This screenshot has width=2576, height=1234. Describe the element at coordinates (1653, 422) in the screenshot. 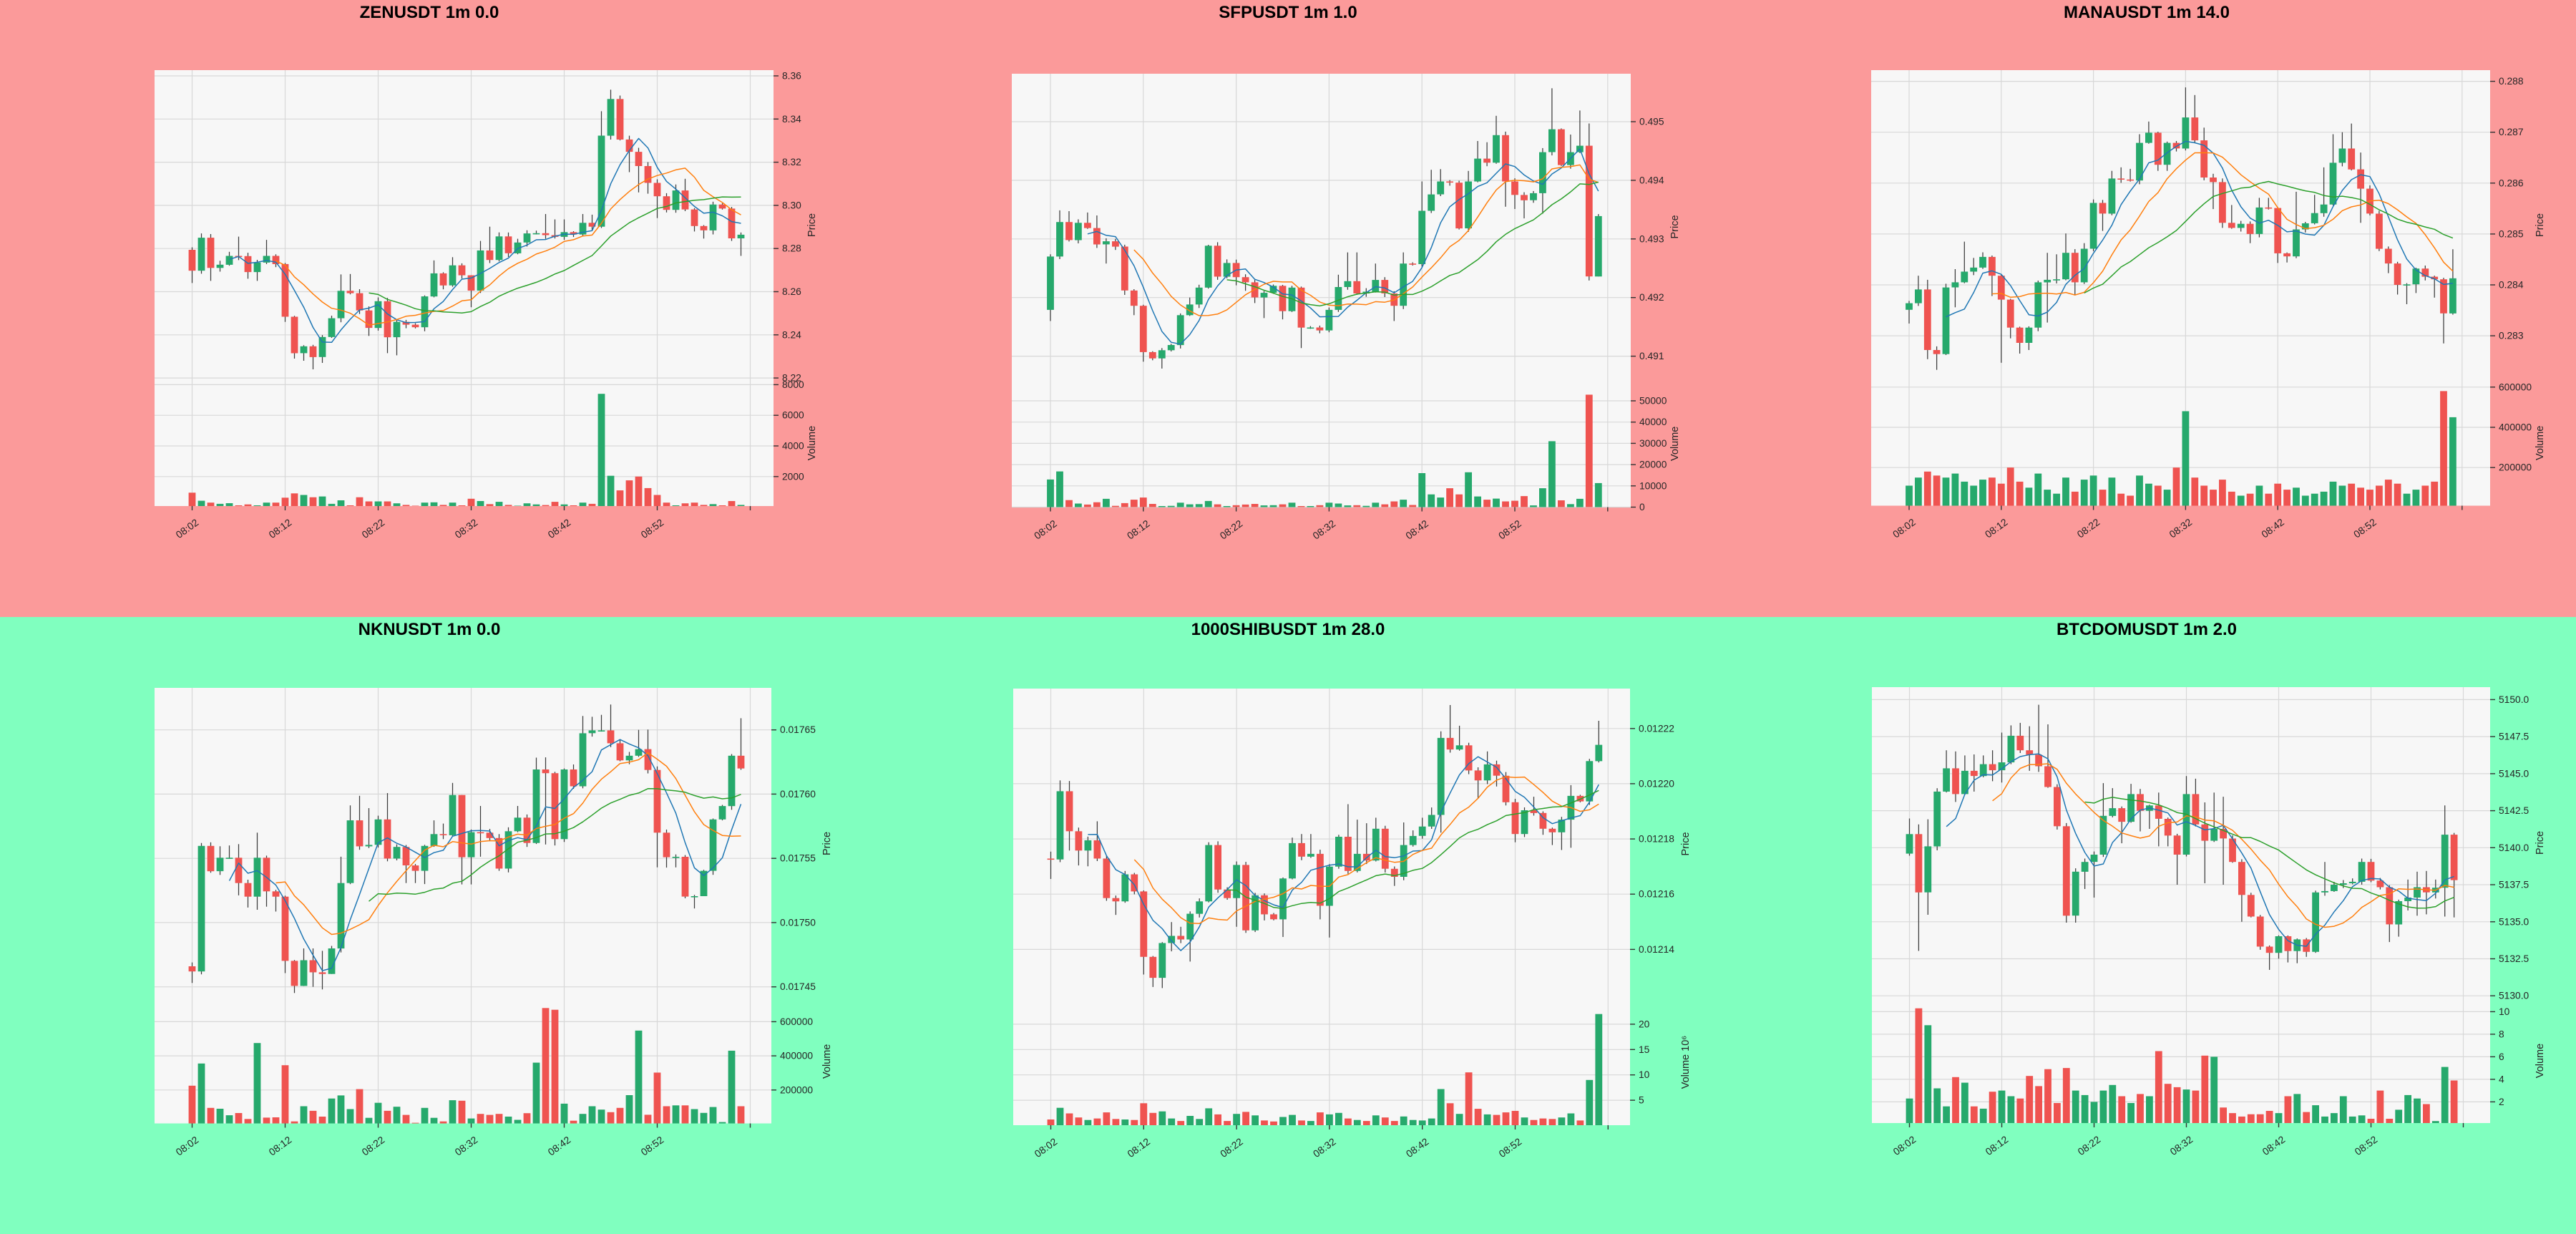

I see `svg-text: 40000` at that location.